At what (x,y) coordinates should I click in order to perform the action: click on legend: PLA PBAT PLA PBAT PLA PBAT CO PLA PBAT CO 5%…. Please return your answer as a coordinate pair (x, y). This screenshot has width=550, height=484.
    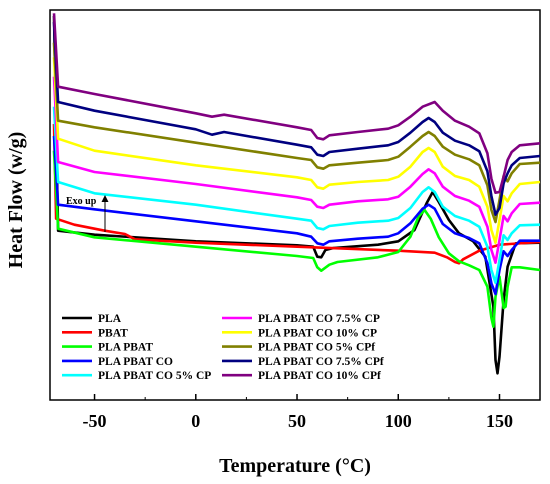
    Looking at the image, I should click on (223, 347).